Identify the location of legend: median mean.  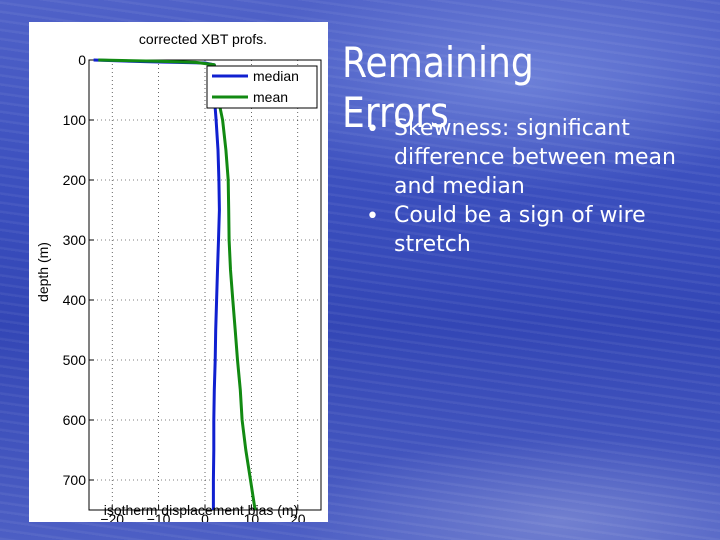
(262, 87).